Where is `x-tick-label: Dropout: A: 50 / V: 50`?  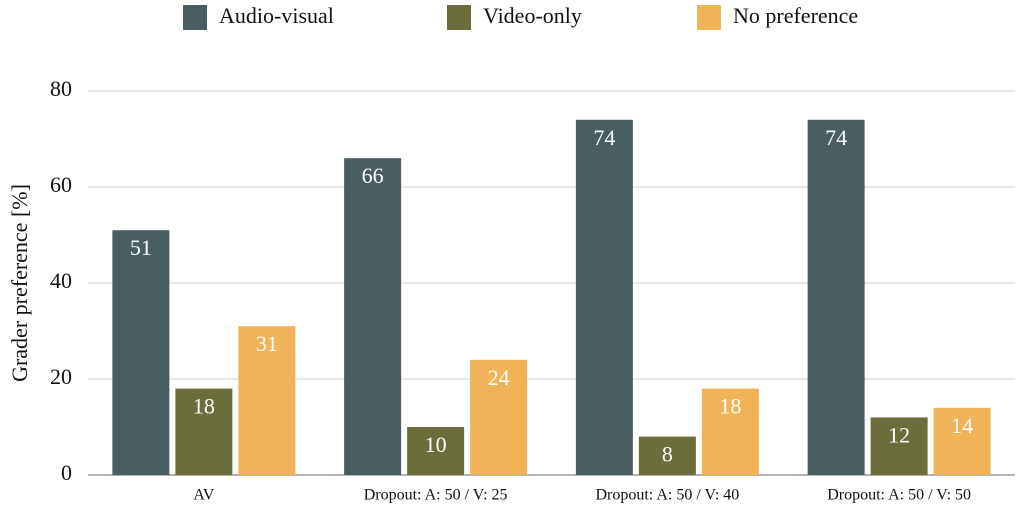 x-tick-label: Dropout: A: 50 / V: 50 is located at coordinates (899, 495).